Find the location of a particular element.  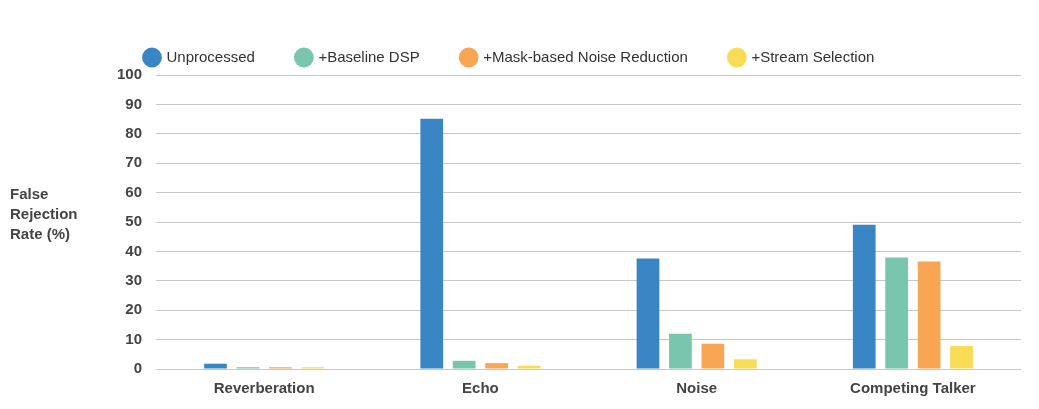

y-tick-label: 20 is located at coordinates (134, 309).